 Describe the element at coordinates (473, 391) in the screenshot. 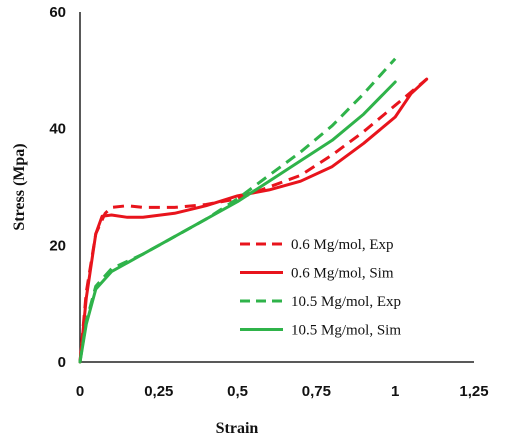

I see `x-tick-label: 1,25` at that location.